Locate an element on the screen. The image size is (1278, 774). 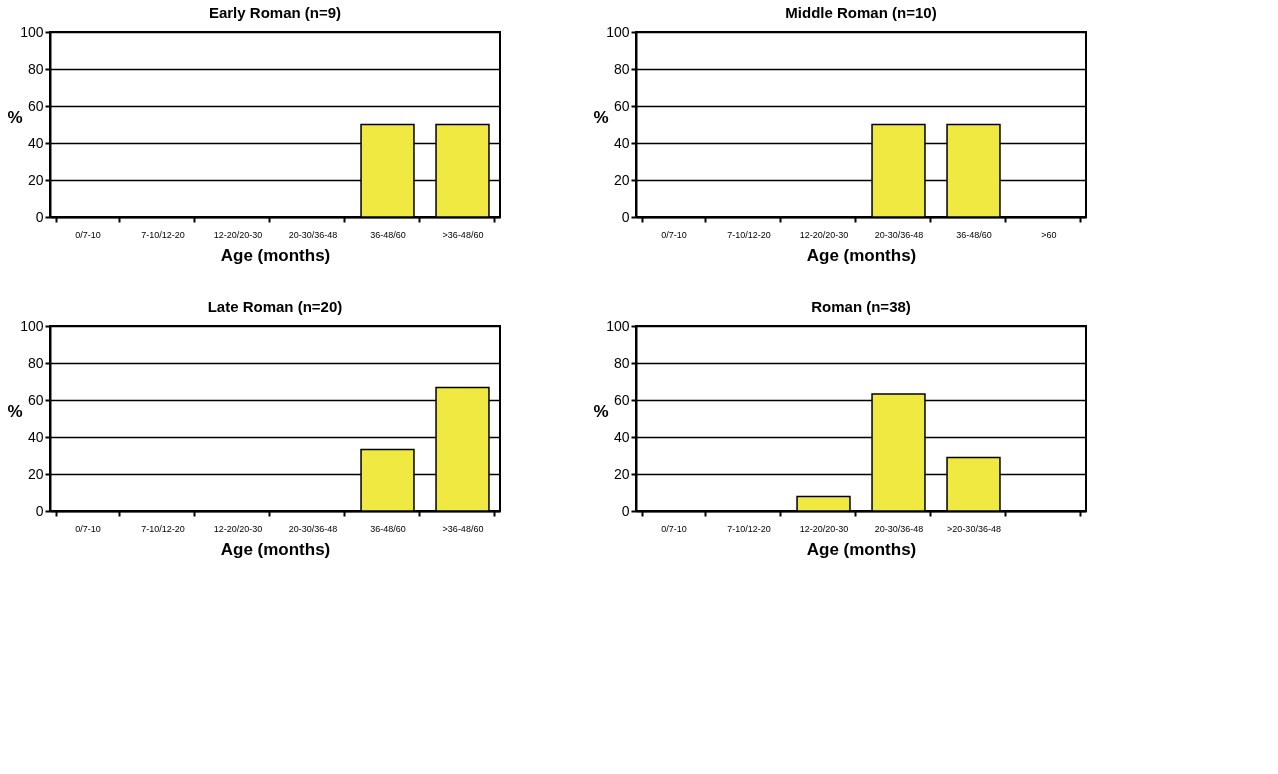
x-tick-label: >60 is located at coordinates (1049, 234).